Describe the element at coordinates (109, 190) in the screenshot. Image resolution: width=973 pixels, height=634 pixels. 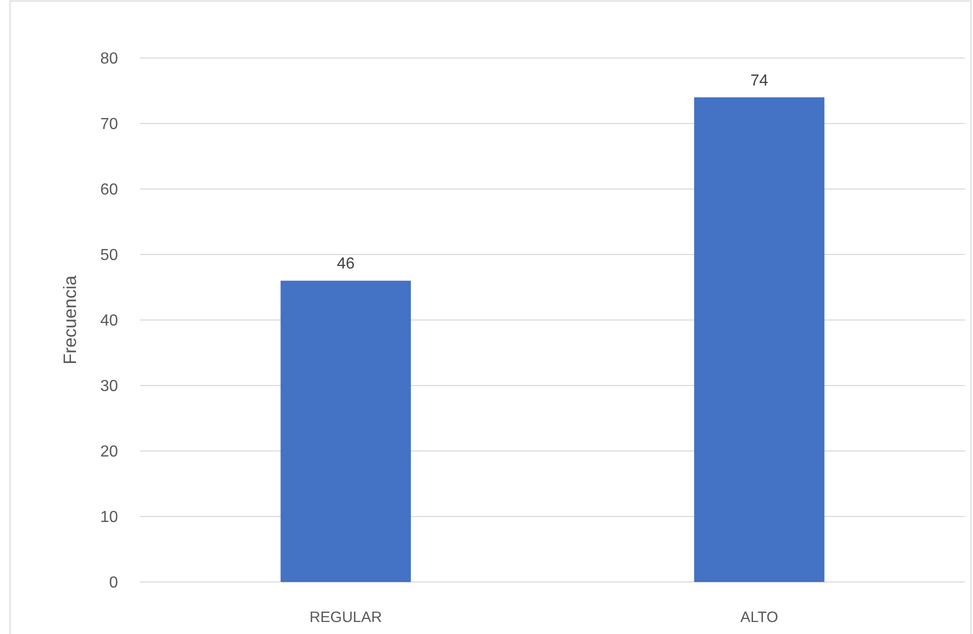
I see `y-tick-label: 60` at that location.